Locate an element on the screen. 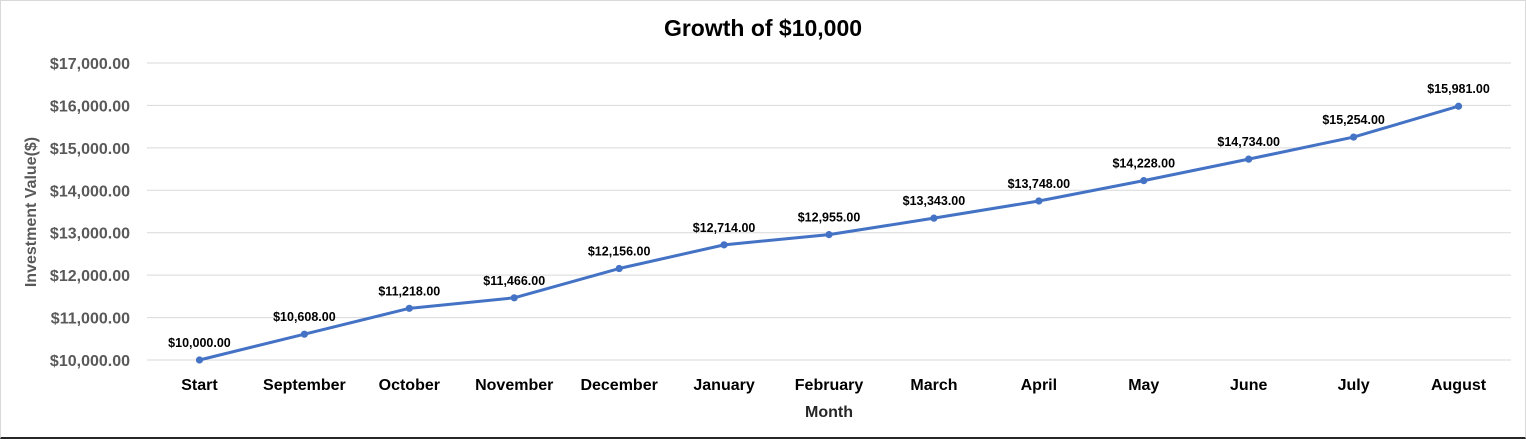 This screenshot has height=439, width=1526. data-label: $12,955.00 is located at coordinates (829, 218).